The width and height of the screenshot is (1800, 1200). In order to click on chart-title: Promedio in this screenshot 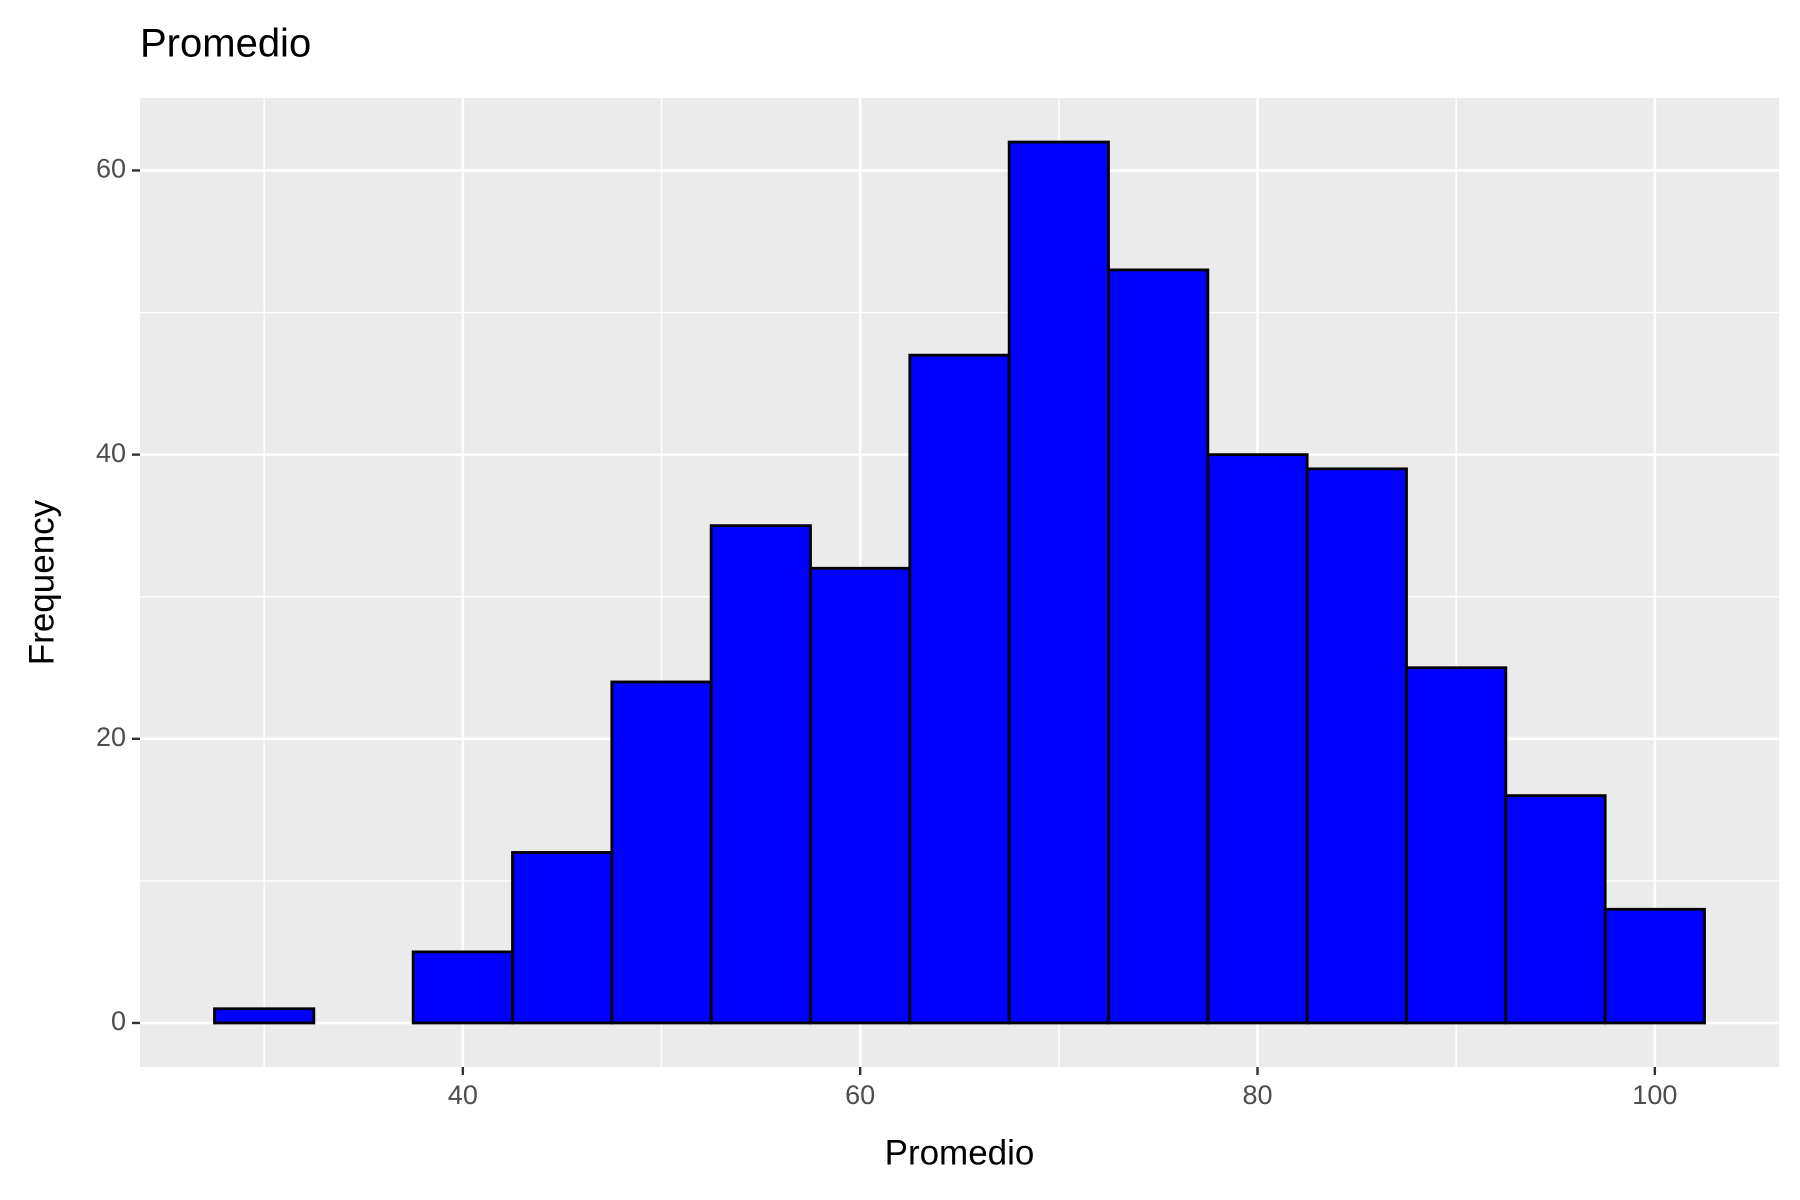, I will do `click(225, 44)`.